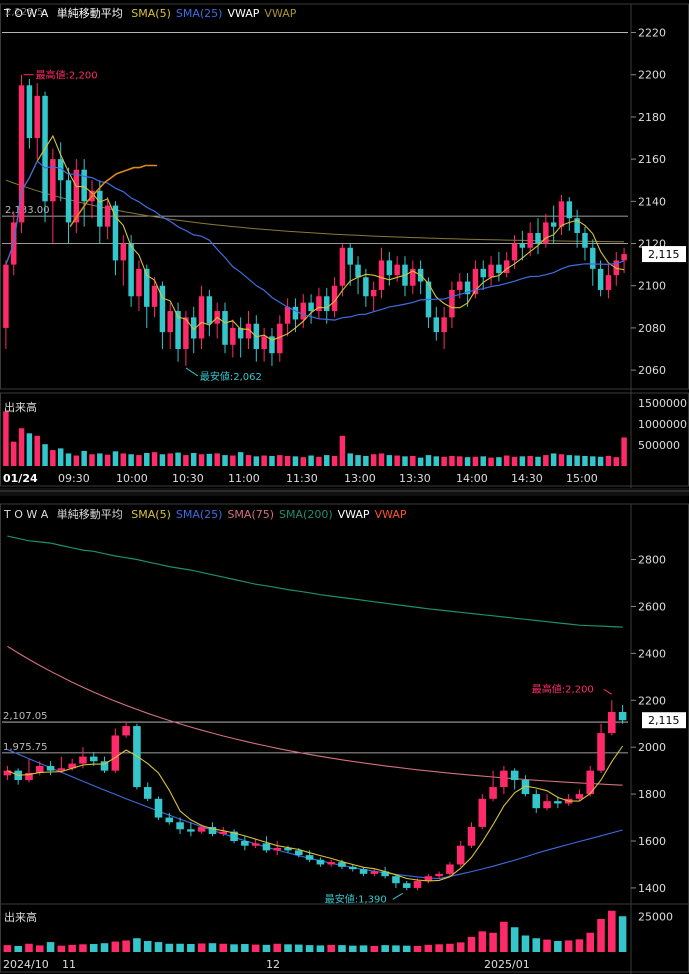 The image size is (689, 974). I want to click on intraday-ticker: T O W A, so click(26, 13).